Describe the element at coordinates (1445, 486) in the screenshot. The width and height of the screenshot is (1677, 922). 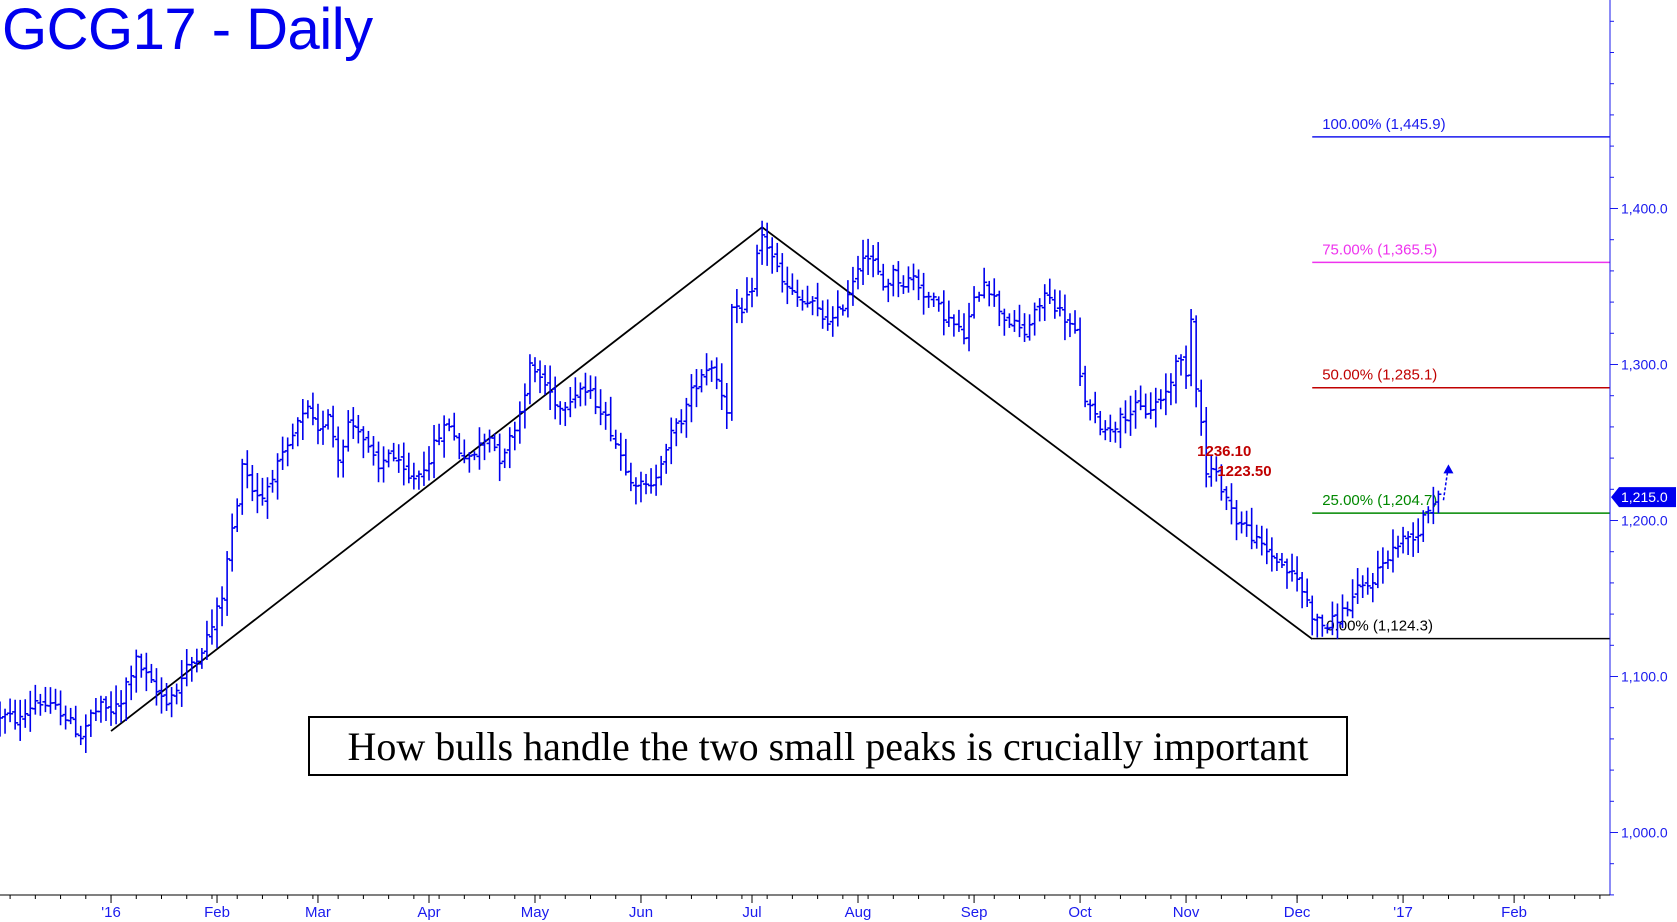
I see `target-arrow-shaft` at that location.